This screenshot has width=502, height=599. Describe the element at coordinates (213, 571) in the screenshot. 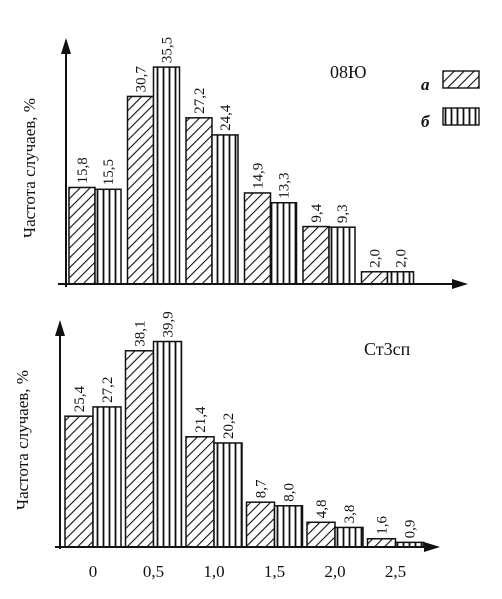

I see `x-tick-label-2: 1,0` at that location.